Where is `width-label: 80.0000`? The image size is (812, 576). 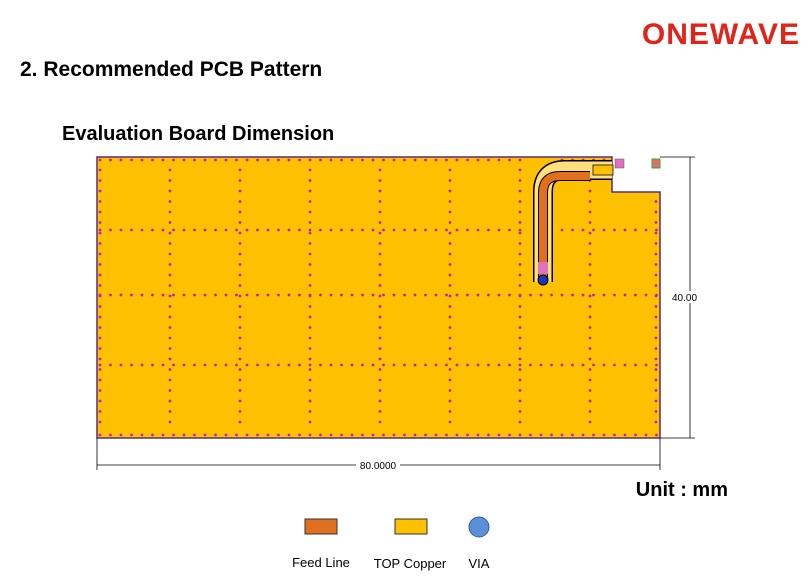 width-label: 80.0000 is located at coordinates (378, 466).